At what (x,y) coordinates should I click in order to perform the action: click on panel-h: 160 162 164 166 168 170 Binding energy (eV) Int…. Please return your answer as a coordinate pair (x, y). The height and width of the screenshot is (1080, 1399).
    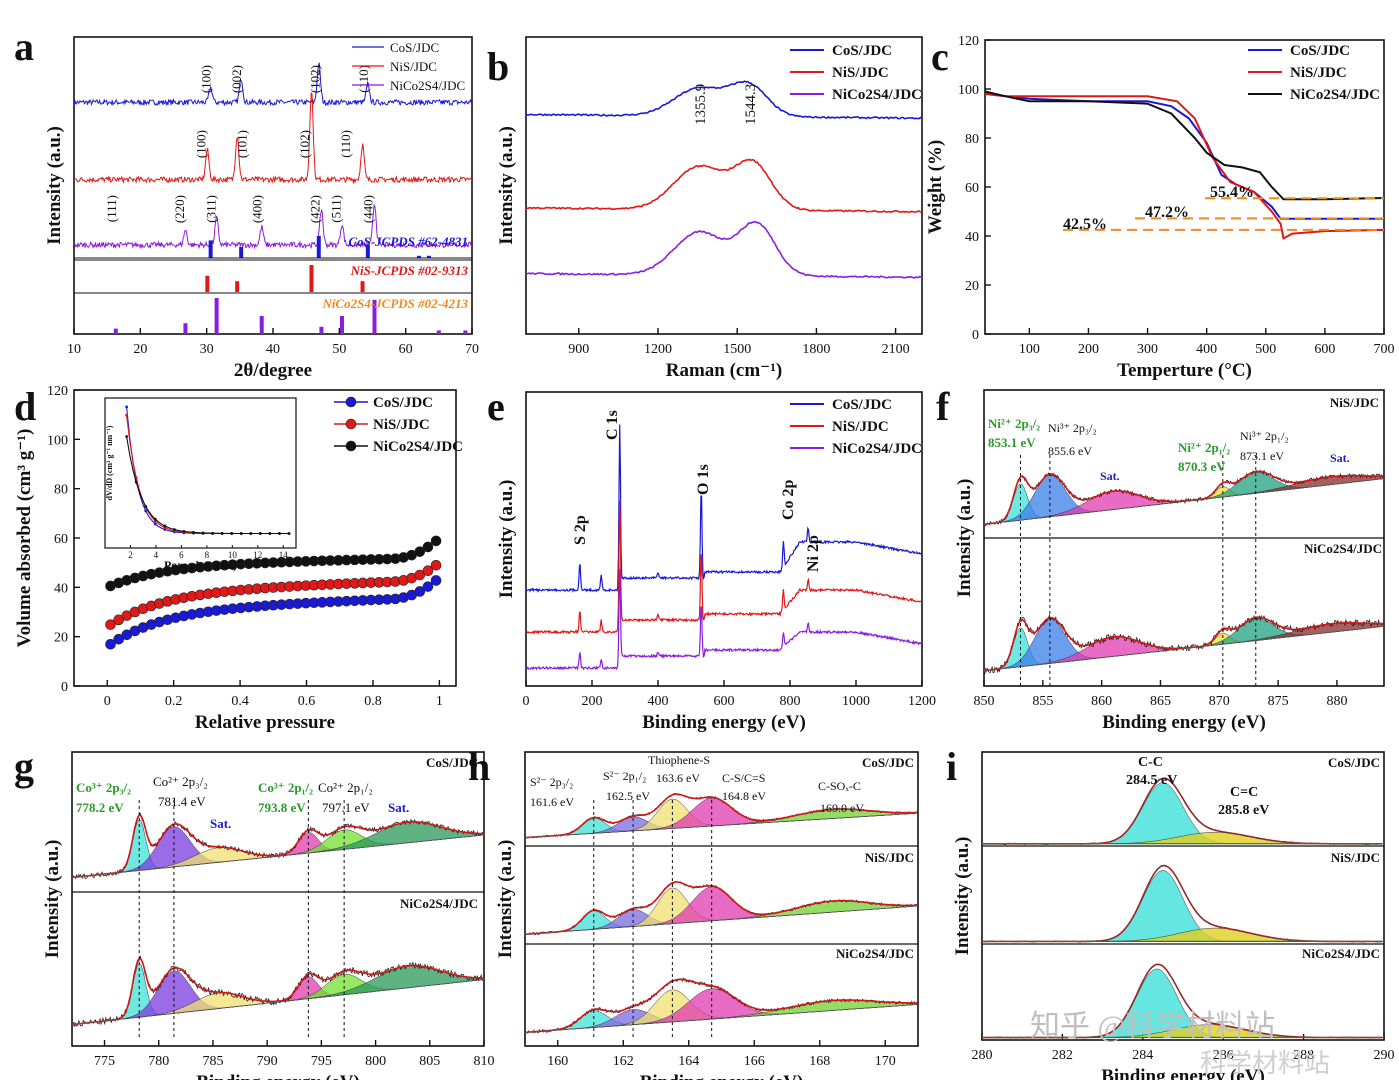
    Looking at the image, I should click on (707, 915).